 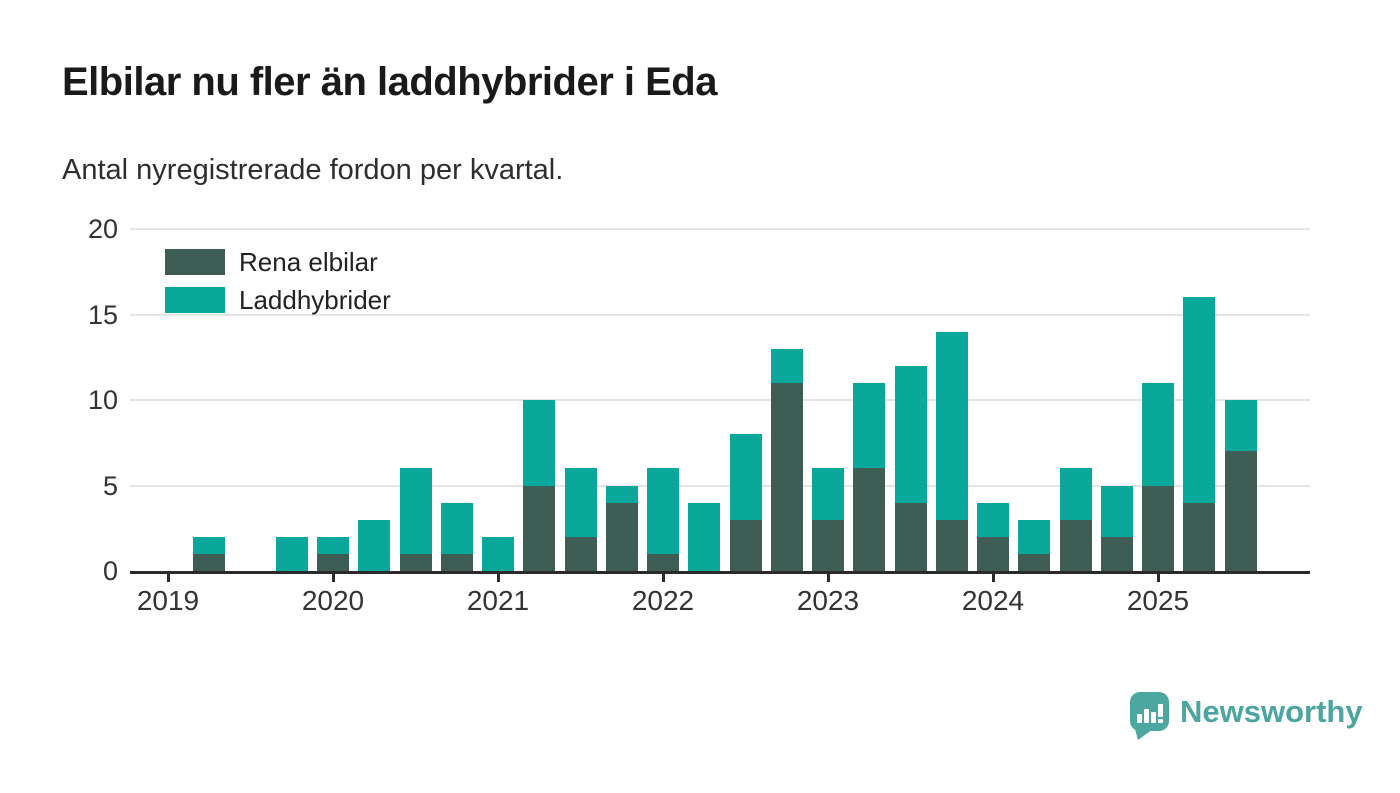 What do you see at coordinates (1144, 734) in the screenshot?
I see `logo-tail` at bounding box center [1144, 734].